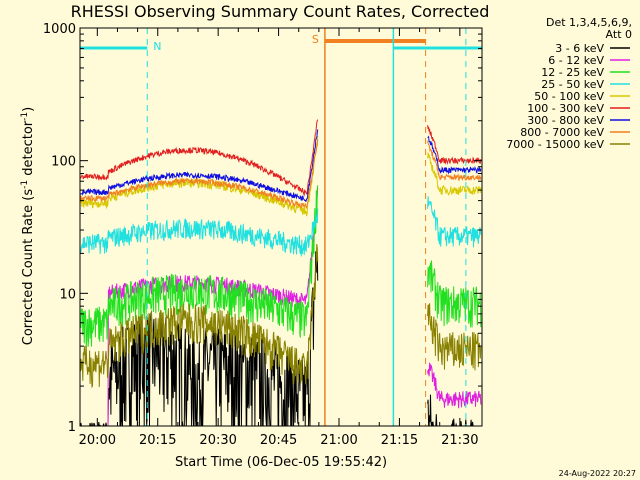 This screenshot has height=480, width=640. What do you see at coordinates (579, 48) in the screenshot?
I see `legend-label: 3 - 6 keV` at bounding box center [579, 48].